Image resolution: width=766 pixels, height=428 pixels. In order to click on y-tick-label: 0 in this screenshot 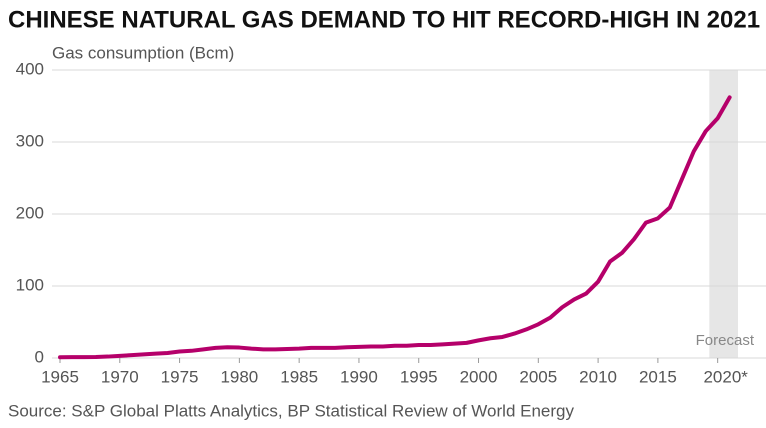, I will do `click(39, 356)`.